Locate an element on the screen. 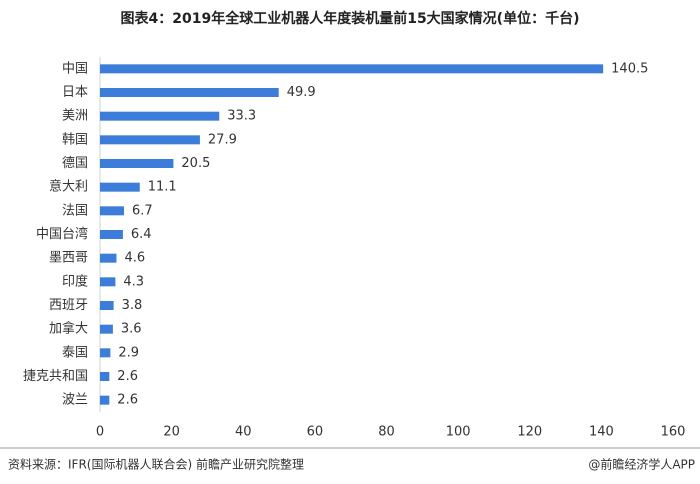 This screenshot has height=484, width=700. x-tick-label: 140 is located at coordinates (601, 432).